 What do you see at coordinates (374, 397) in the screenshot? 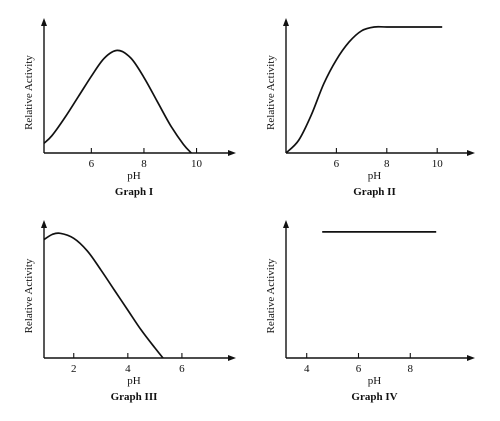
I see `graph-title: Graph IV` at bounding box center [374, 397].